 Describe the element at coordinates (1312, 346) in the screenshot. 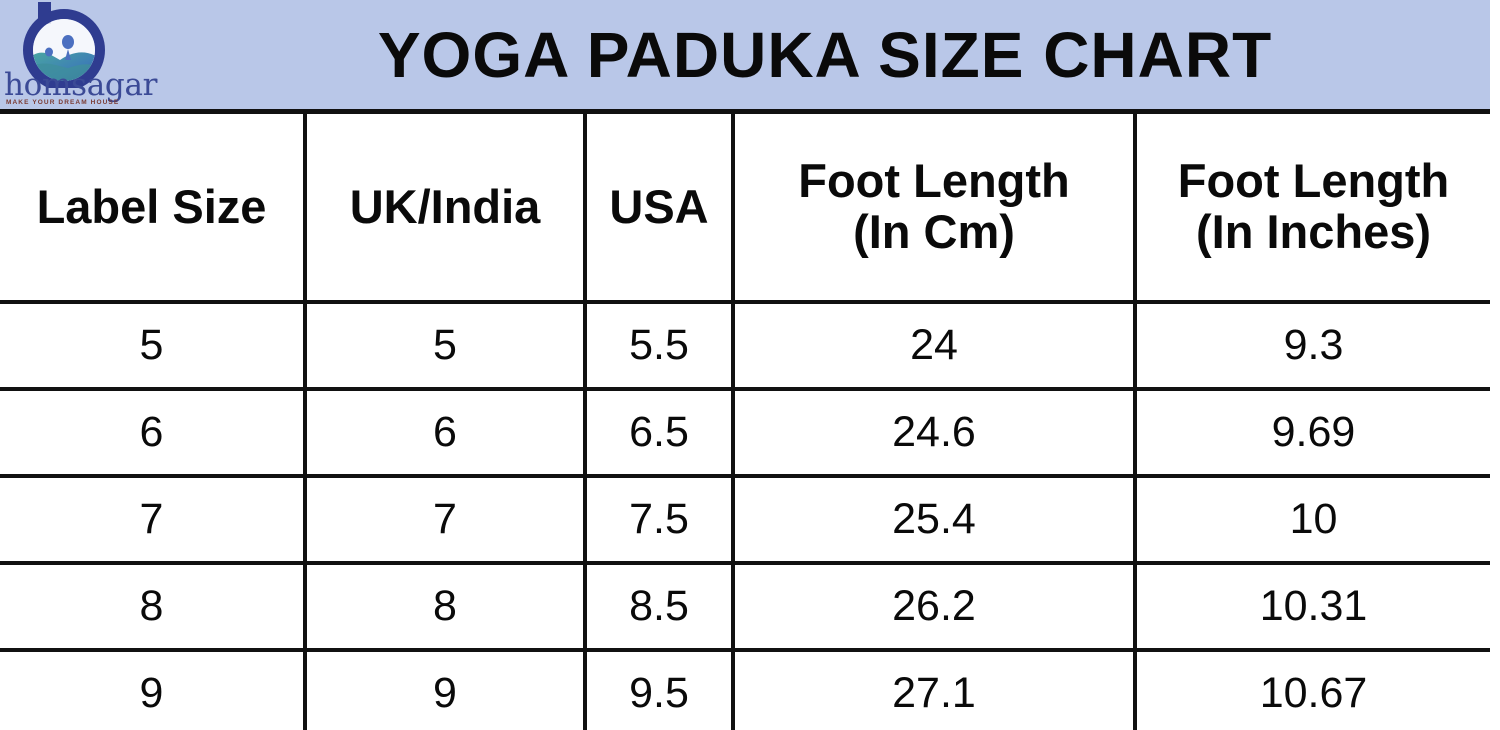

I see `cell-foot-length-inches: 9.3` at that location.